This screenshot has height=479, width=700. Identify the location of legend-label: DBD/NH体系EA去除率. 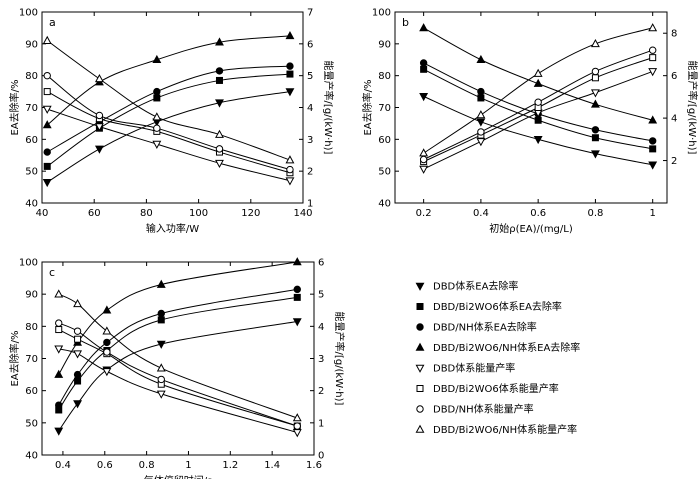
(485, 327).